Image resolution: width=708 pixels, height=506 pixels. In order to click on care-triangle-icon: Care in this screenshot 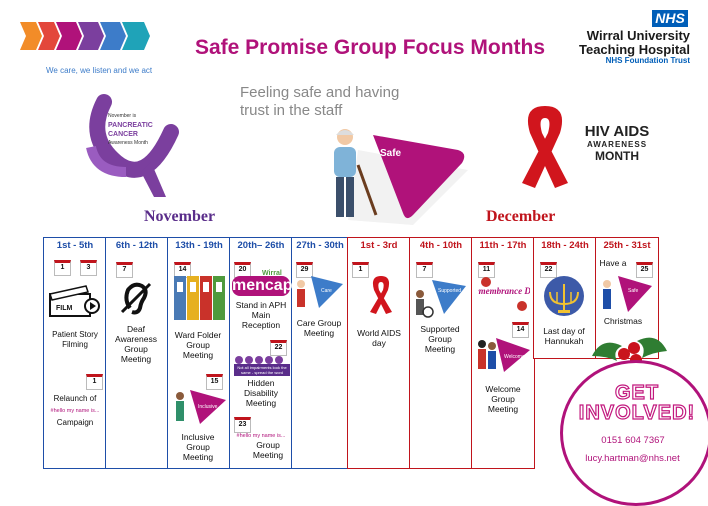, I will do `click(320, 292)`.